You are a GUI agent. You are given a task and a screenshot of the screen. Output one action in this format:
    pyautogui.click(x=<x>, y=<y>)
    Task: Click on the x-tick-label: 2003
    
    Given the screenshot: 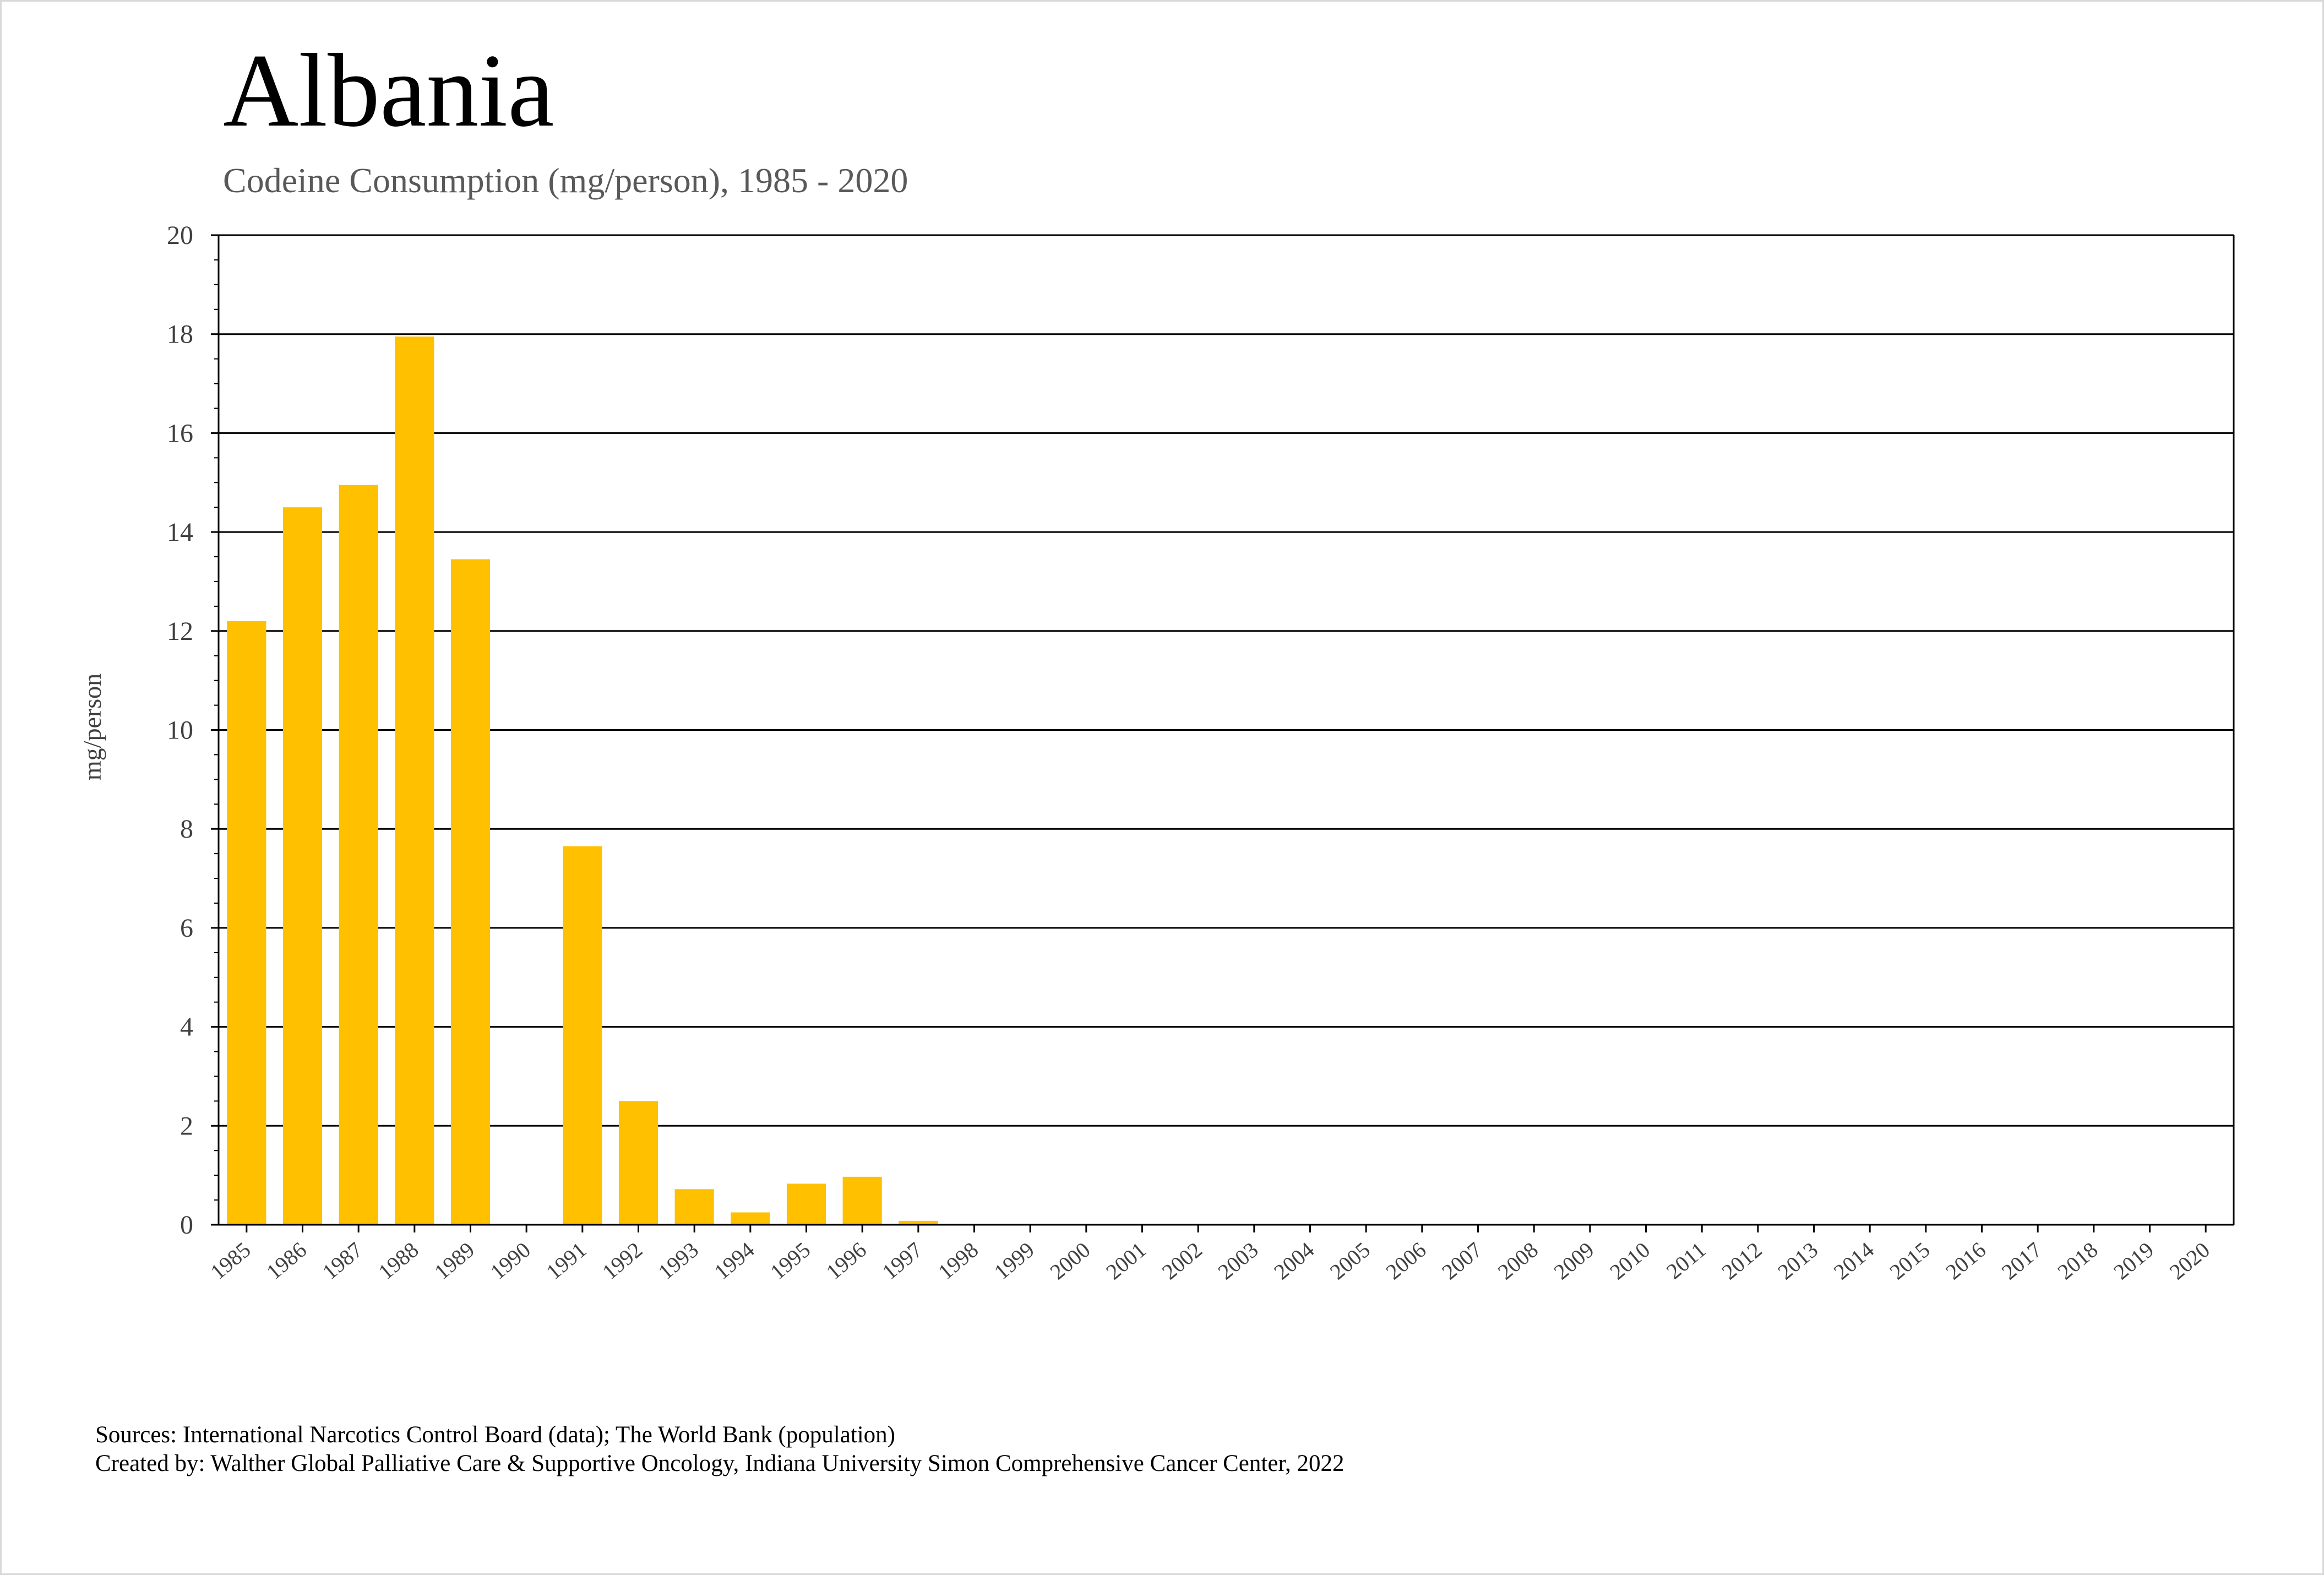 What is the action you would take?
    pyautogui.click(x=1238, y=1260)
    